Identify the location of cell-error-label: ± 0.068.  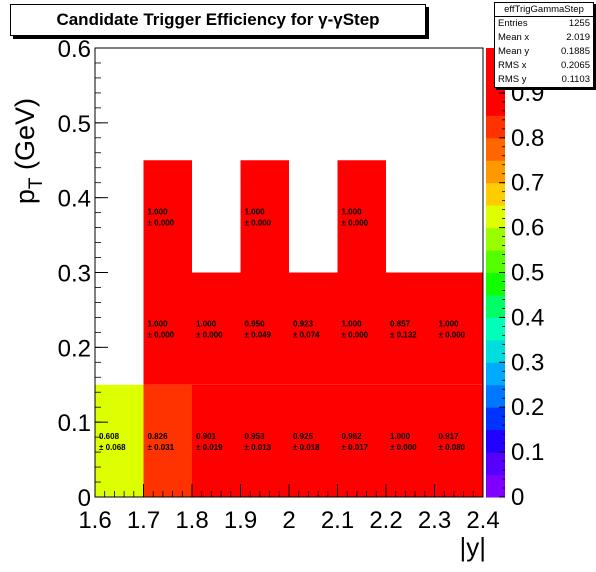
(112, 447).